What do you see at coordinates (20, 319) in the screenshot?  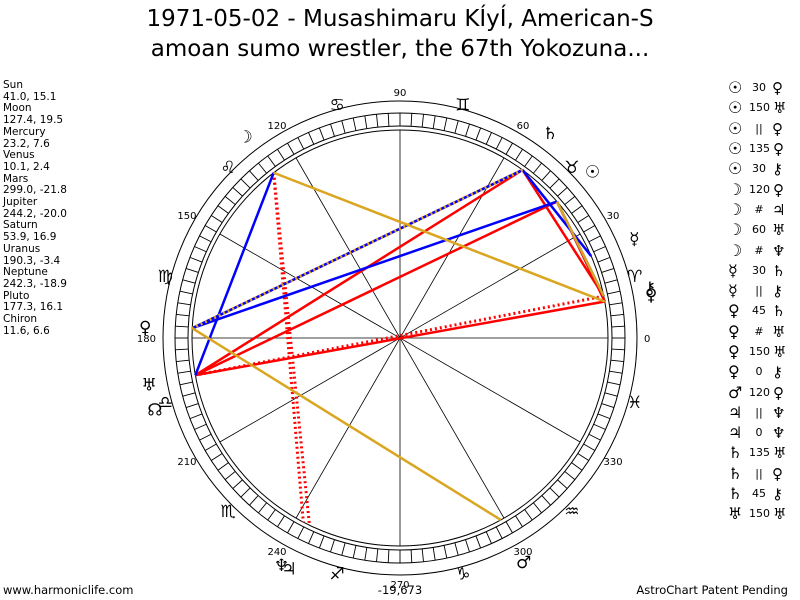 I see `planet-name: Chiron` at bounding box center [20, 319].